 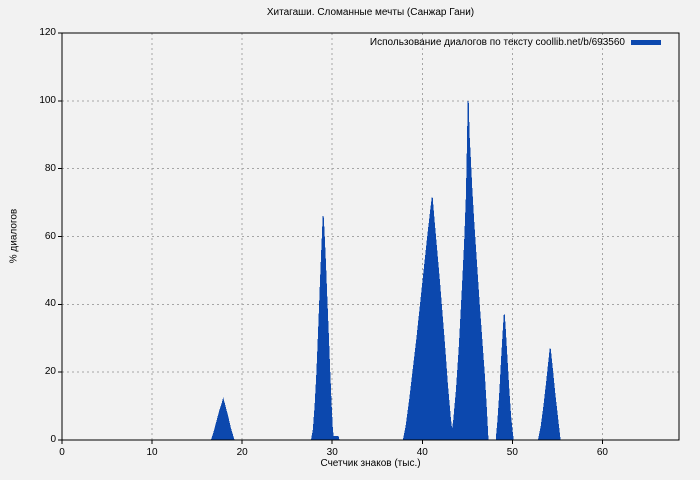 I want to click on x-tick-label: 0, so click(x=62, y=452).